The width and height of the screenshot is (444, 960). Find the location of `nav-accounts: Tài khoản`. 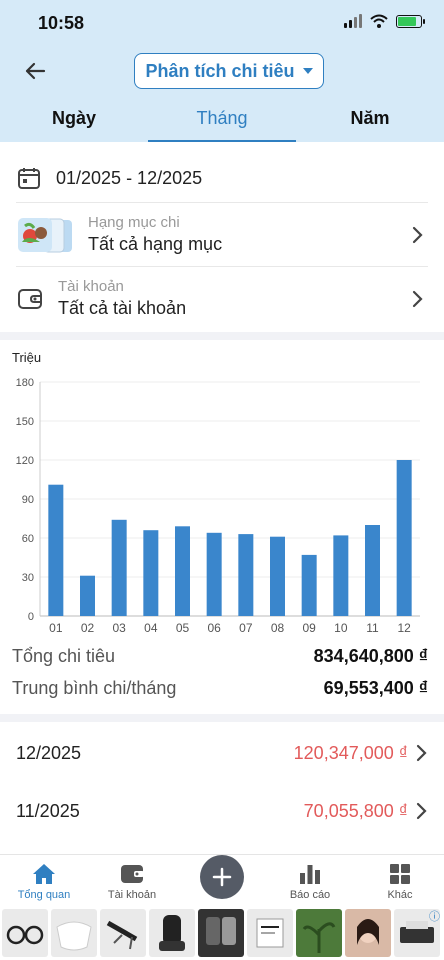

nav-accounts: Tài khoản is located at coordinates (132, 881).